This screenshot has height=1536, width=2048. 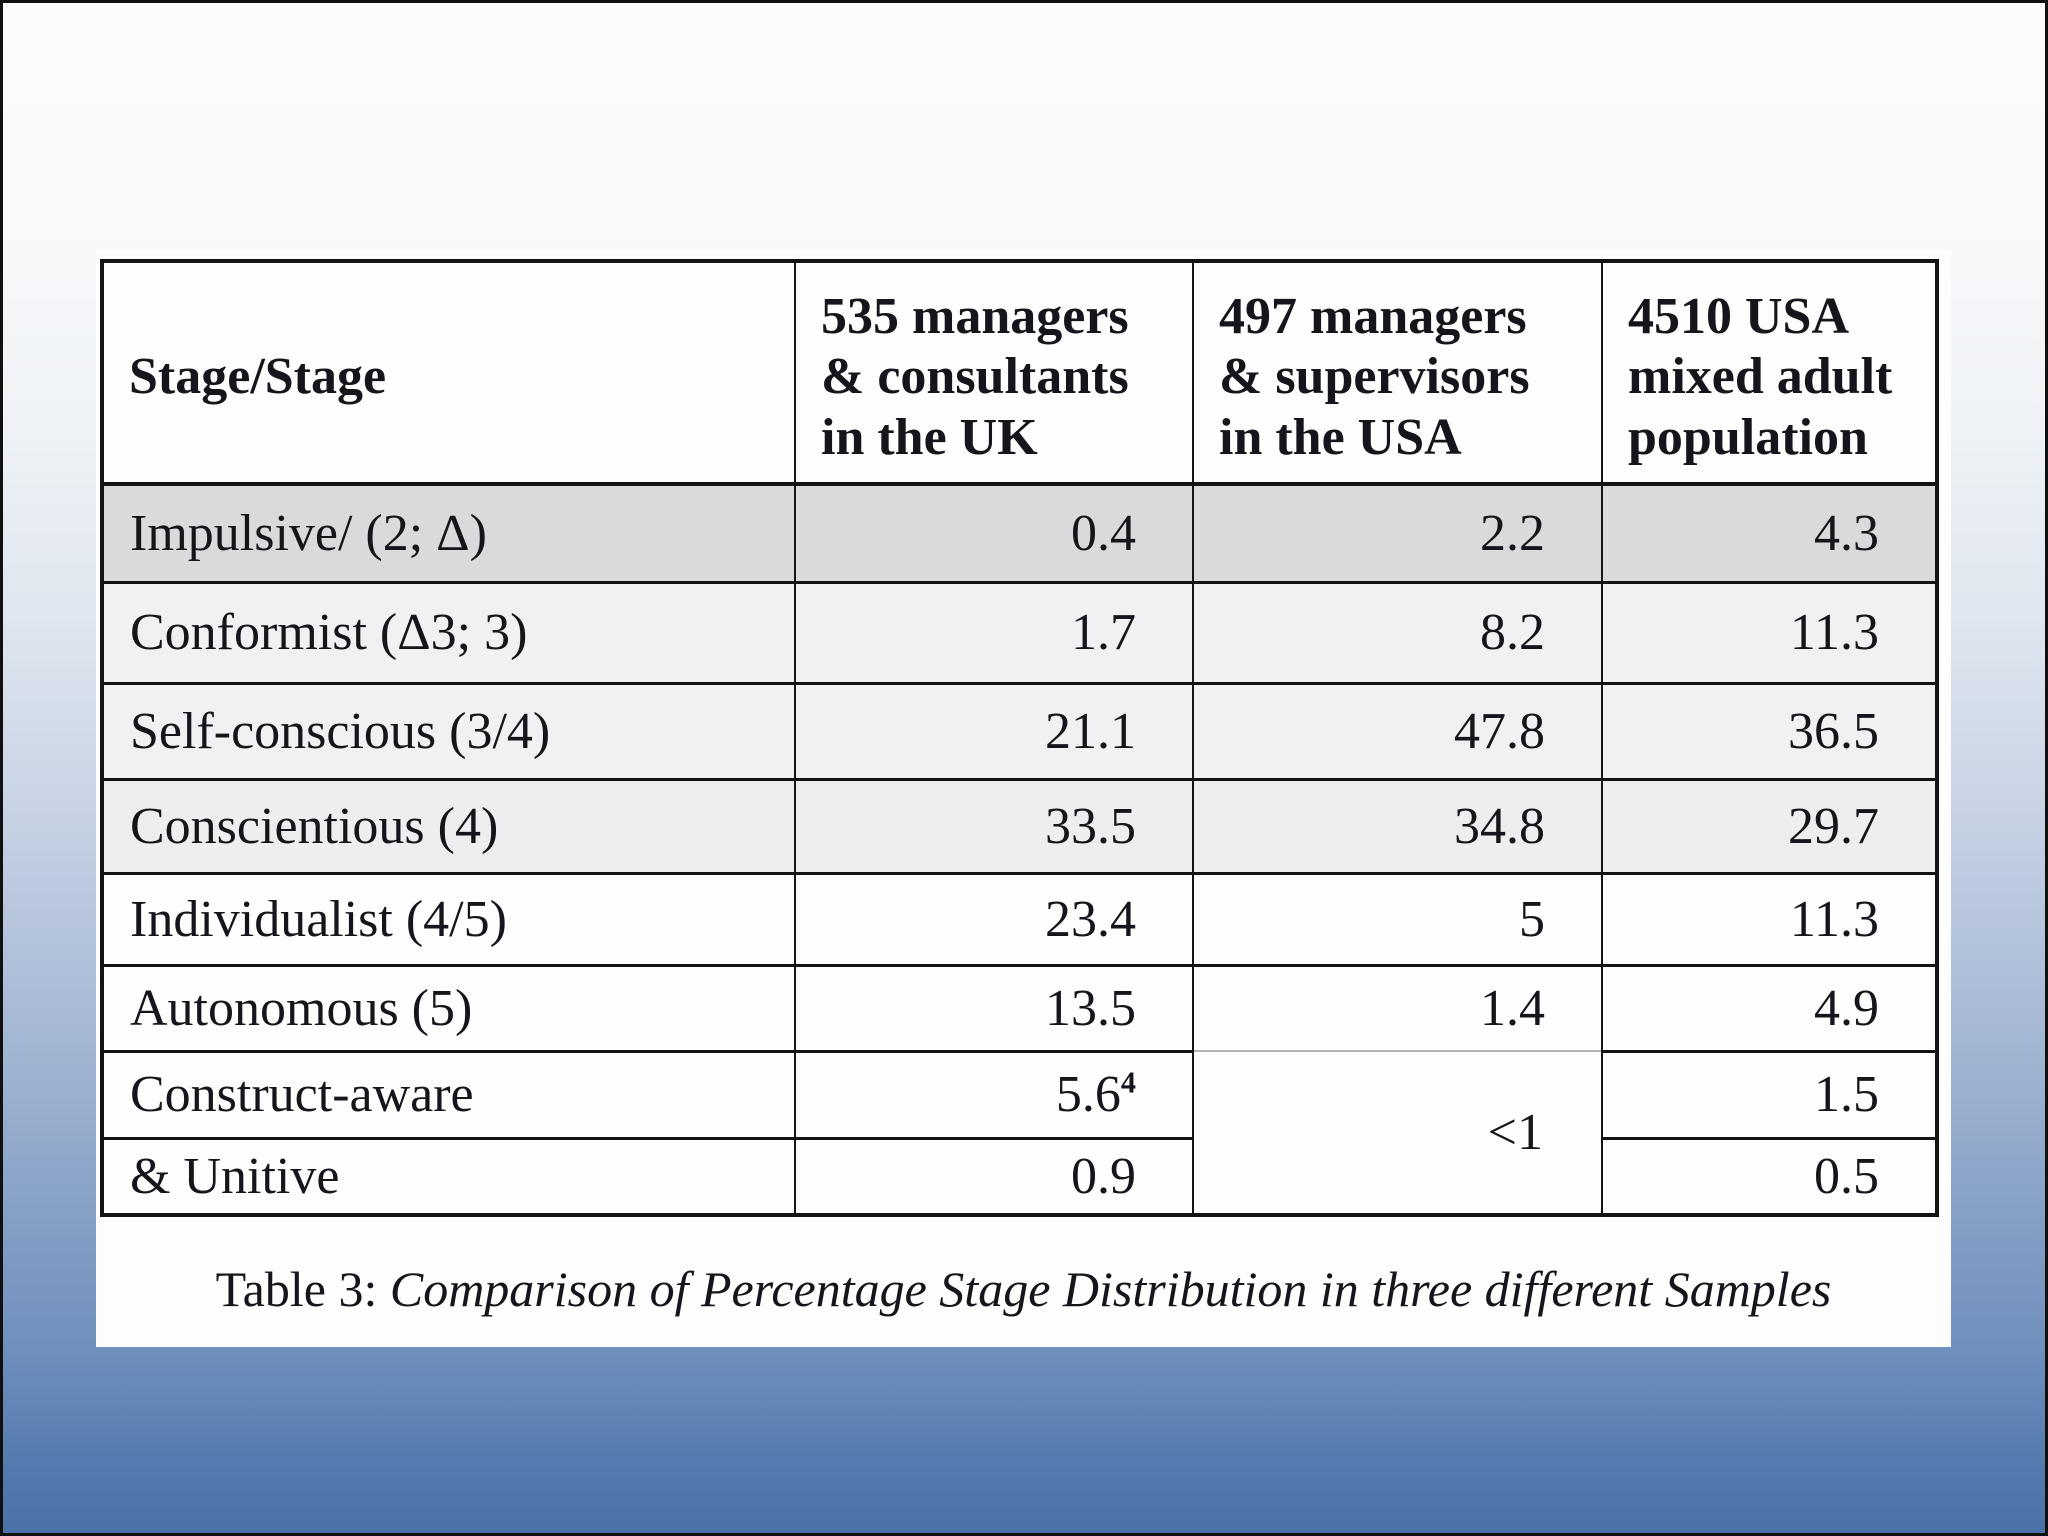 What do you see at coordinates (994, 1009) in the screenshot?
I see `value-cell-uk: 13.5` at bounding box center [994, 1009].